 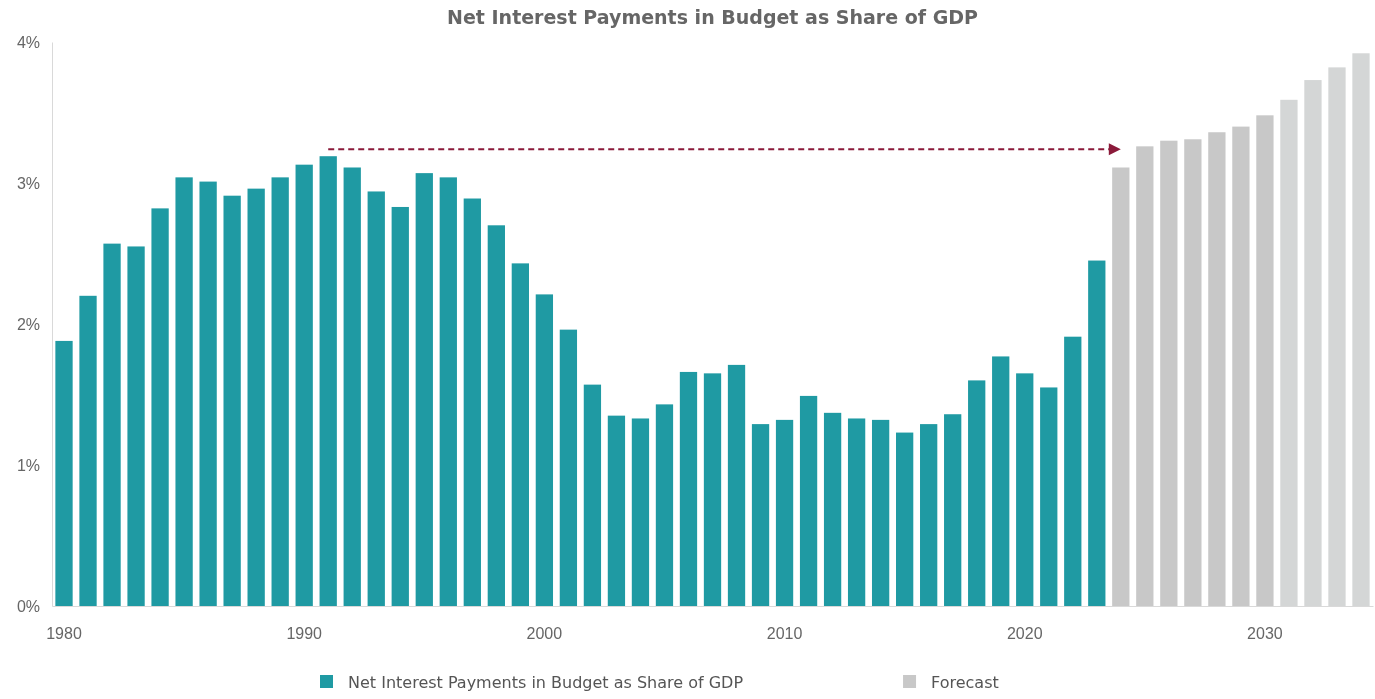 I want to click on legend-label: Forecast, so click(x=965, y=682).